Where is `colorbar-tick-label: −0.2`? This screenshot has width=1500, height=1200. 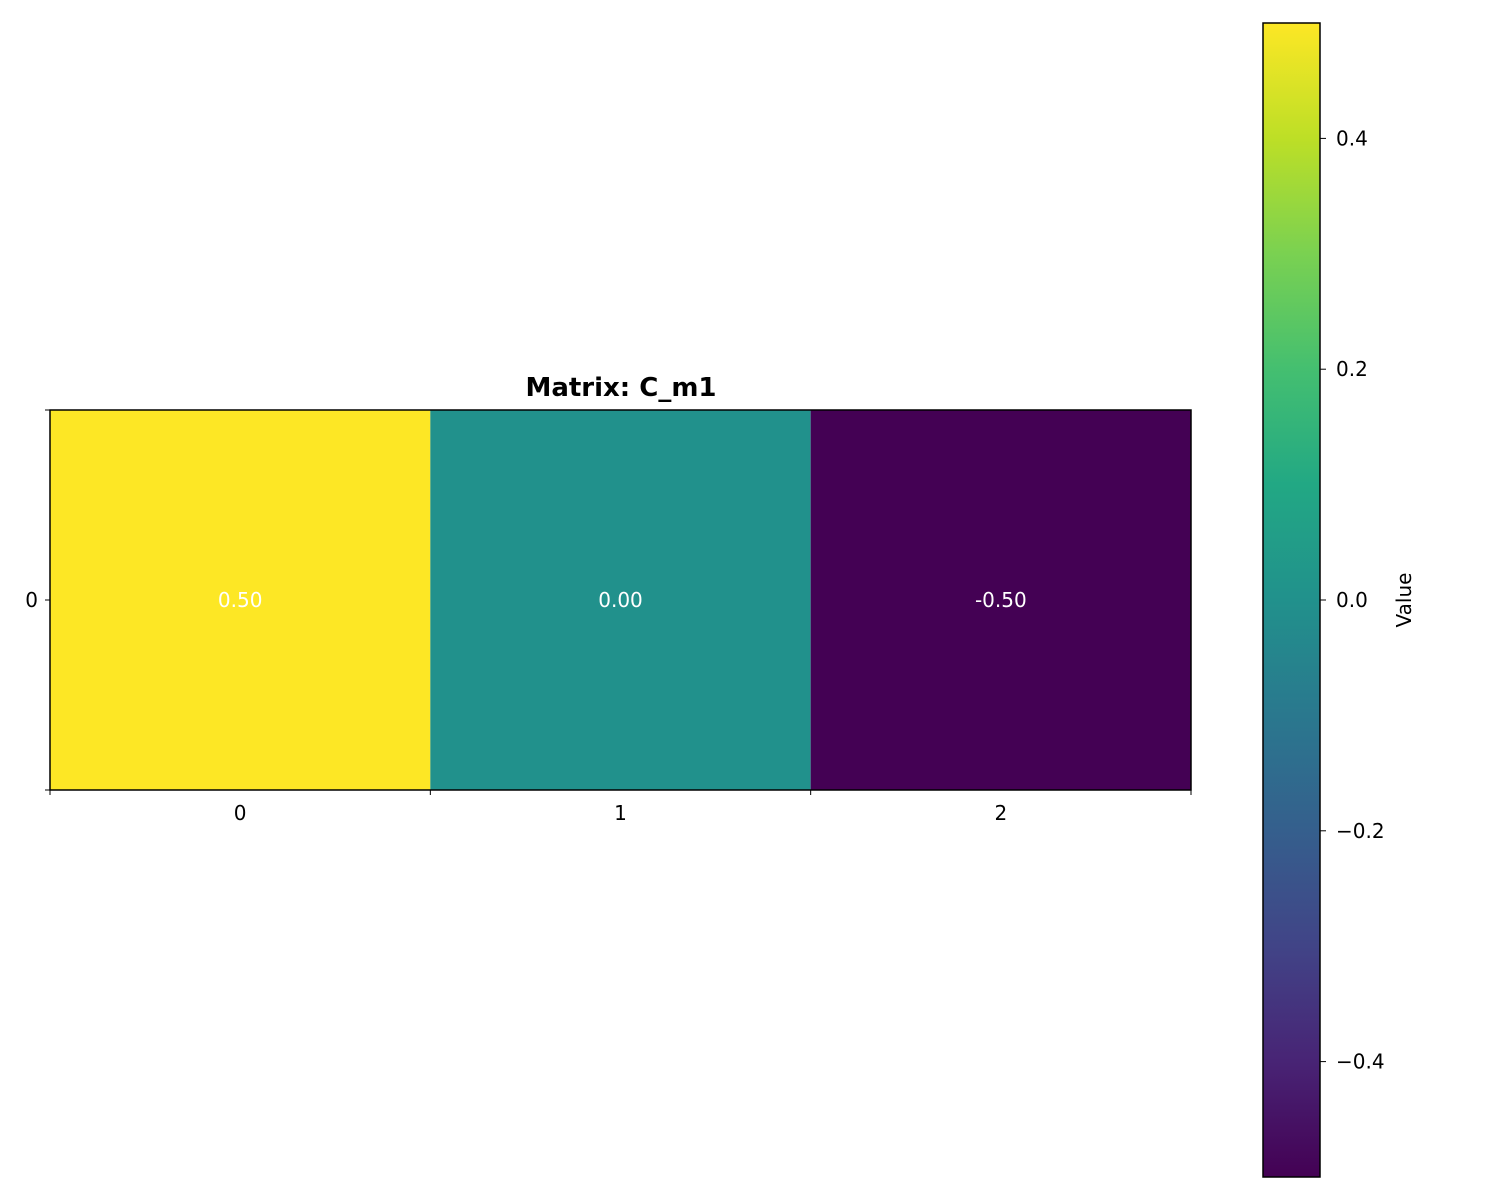 colorbar-tick-label: −0.2 is located at coordinates (1360, 831).